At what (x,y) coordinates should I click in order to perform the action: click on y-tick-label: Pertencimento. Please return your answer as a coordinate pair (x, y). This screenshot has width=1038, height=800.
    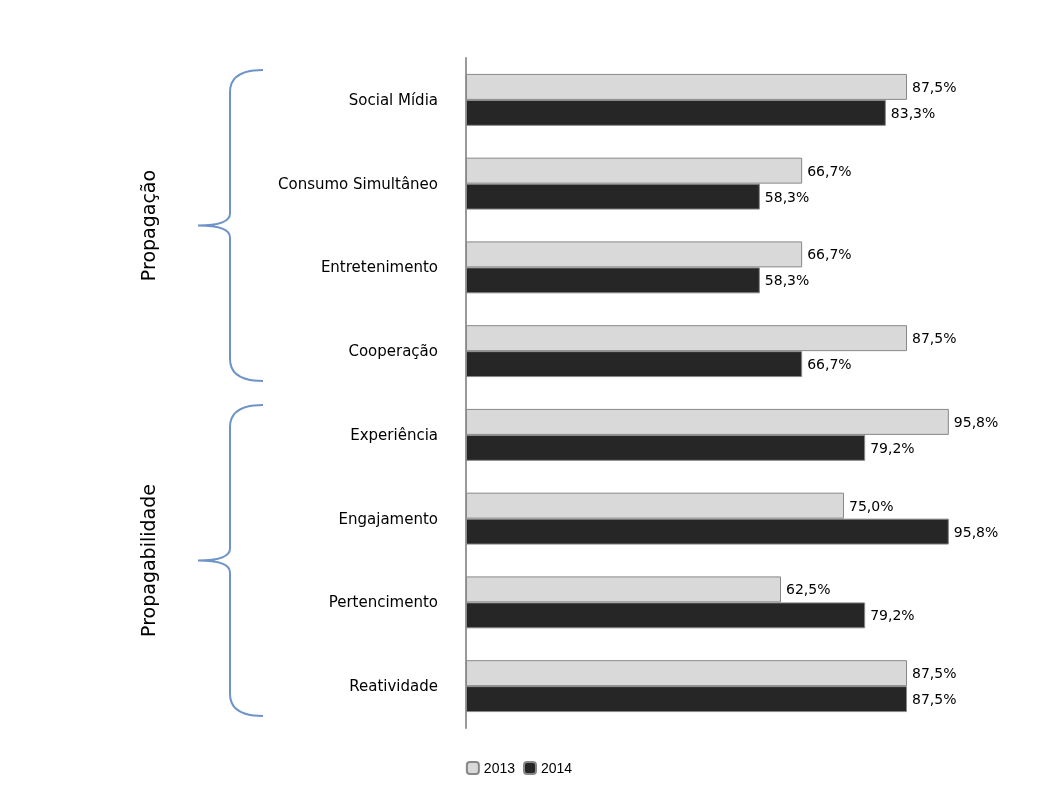
    Looking at the image, I should click on (383, 602).